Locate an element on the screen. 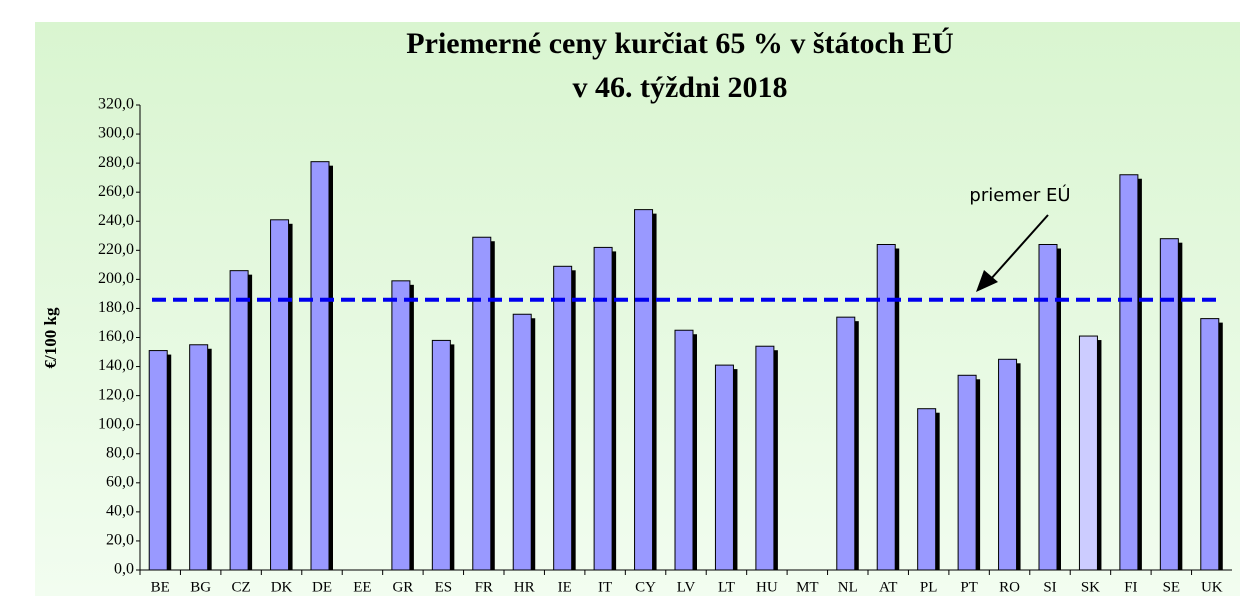 The height and width of the screenshot is (596, 1240). x-tick-label: DE is located at coordinates (322, 587).